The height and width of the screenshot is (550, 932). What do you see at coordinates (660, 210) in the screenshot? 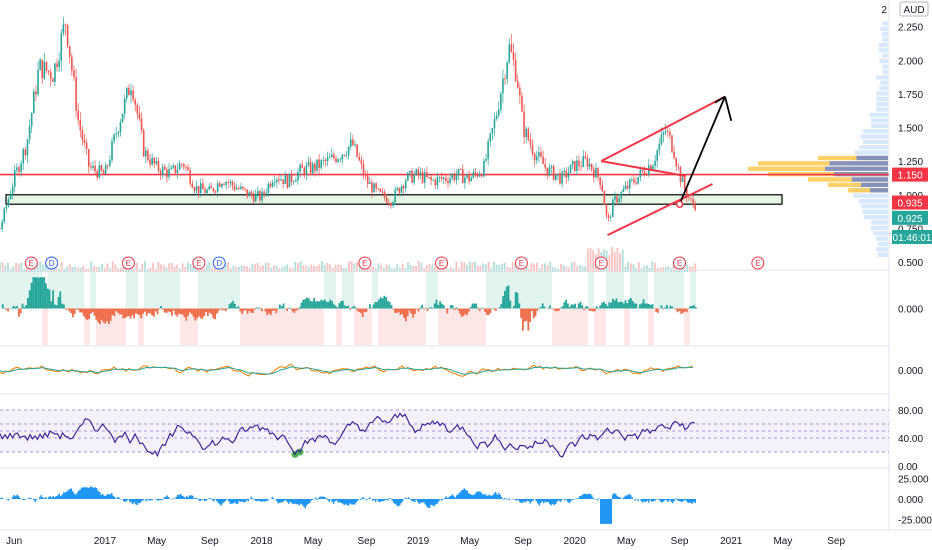
I see `channel-lower-line` at bounding box center [660, 210].